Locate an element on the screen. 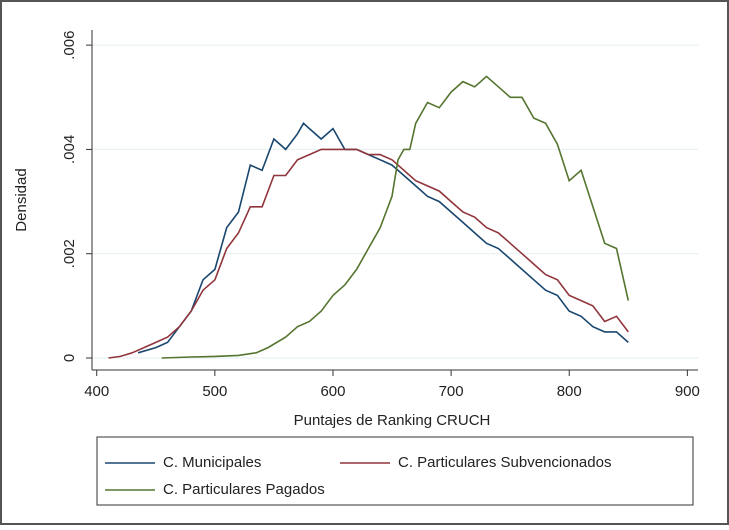 The height and width of the screenshot is (530, 729). y-tick-label: .006 is located at coordinates (69, 45).